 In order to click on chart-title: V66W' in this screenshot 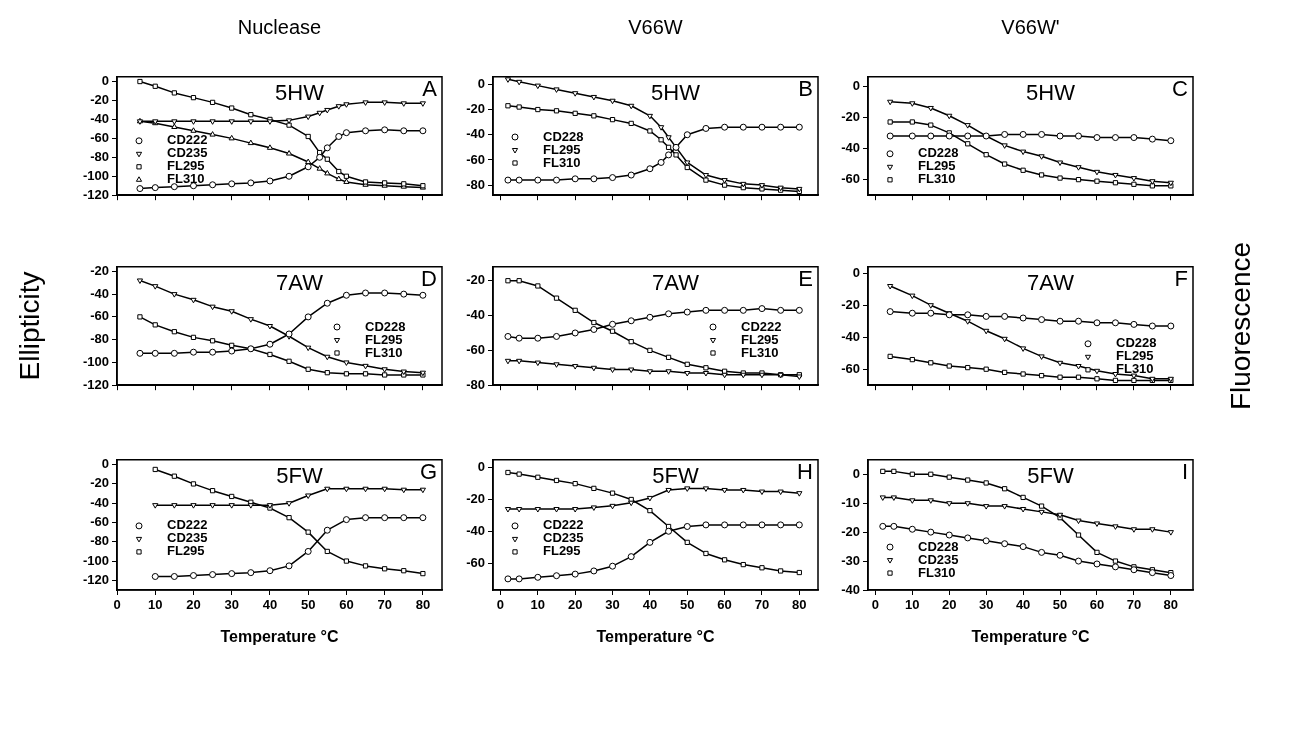, I will do `click(1030, 27)`.